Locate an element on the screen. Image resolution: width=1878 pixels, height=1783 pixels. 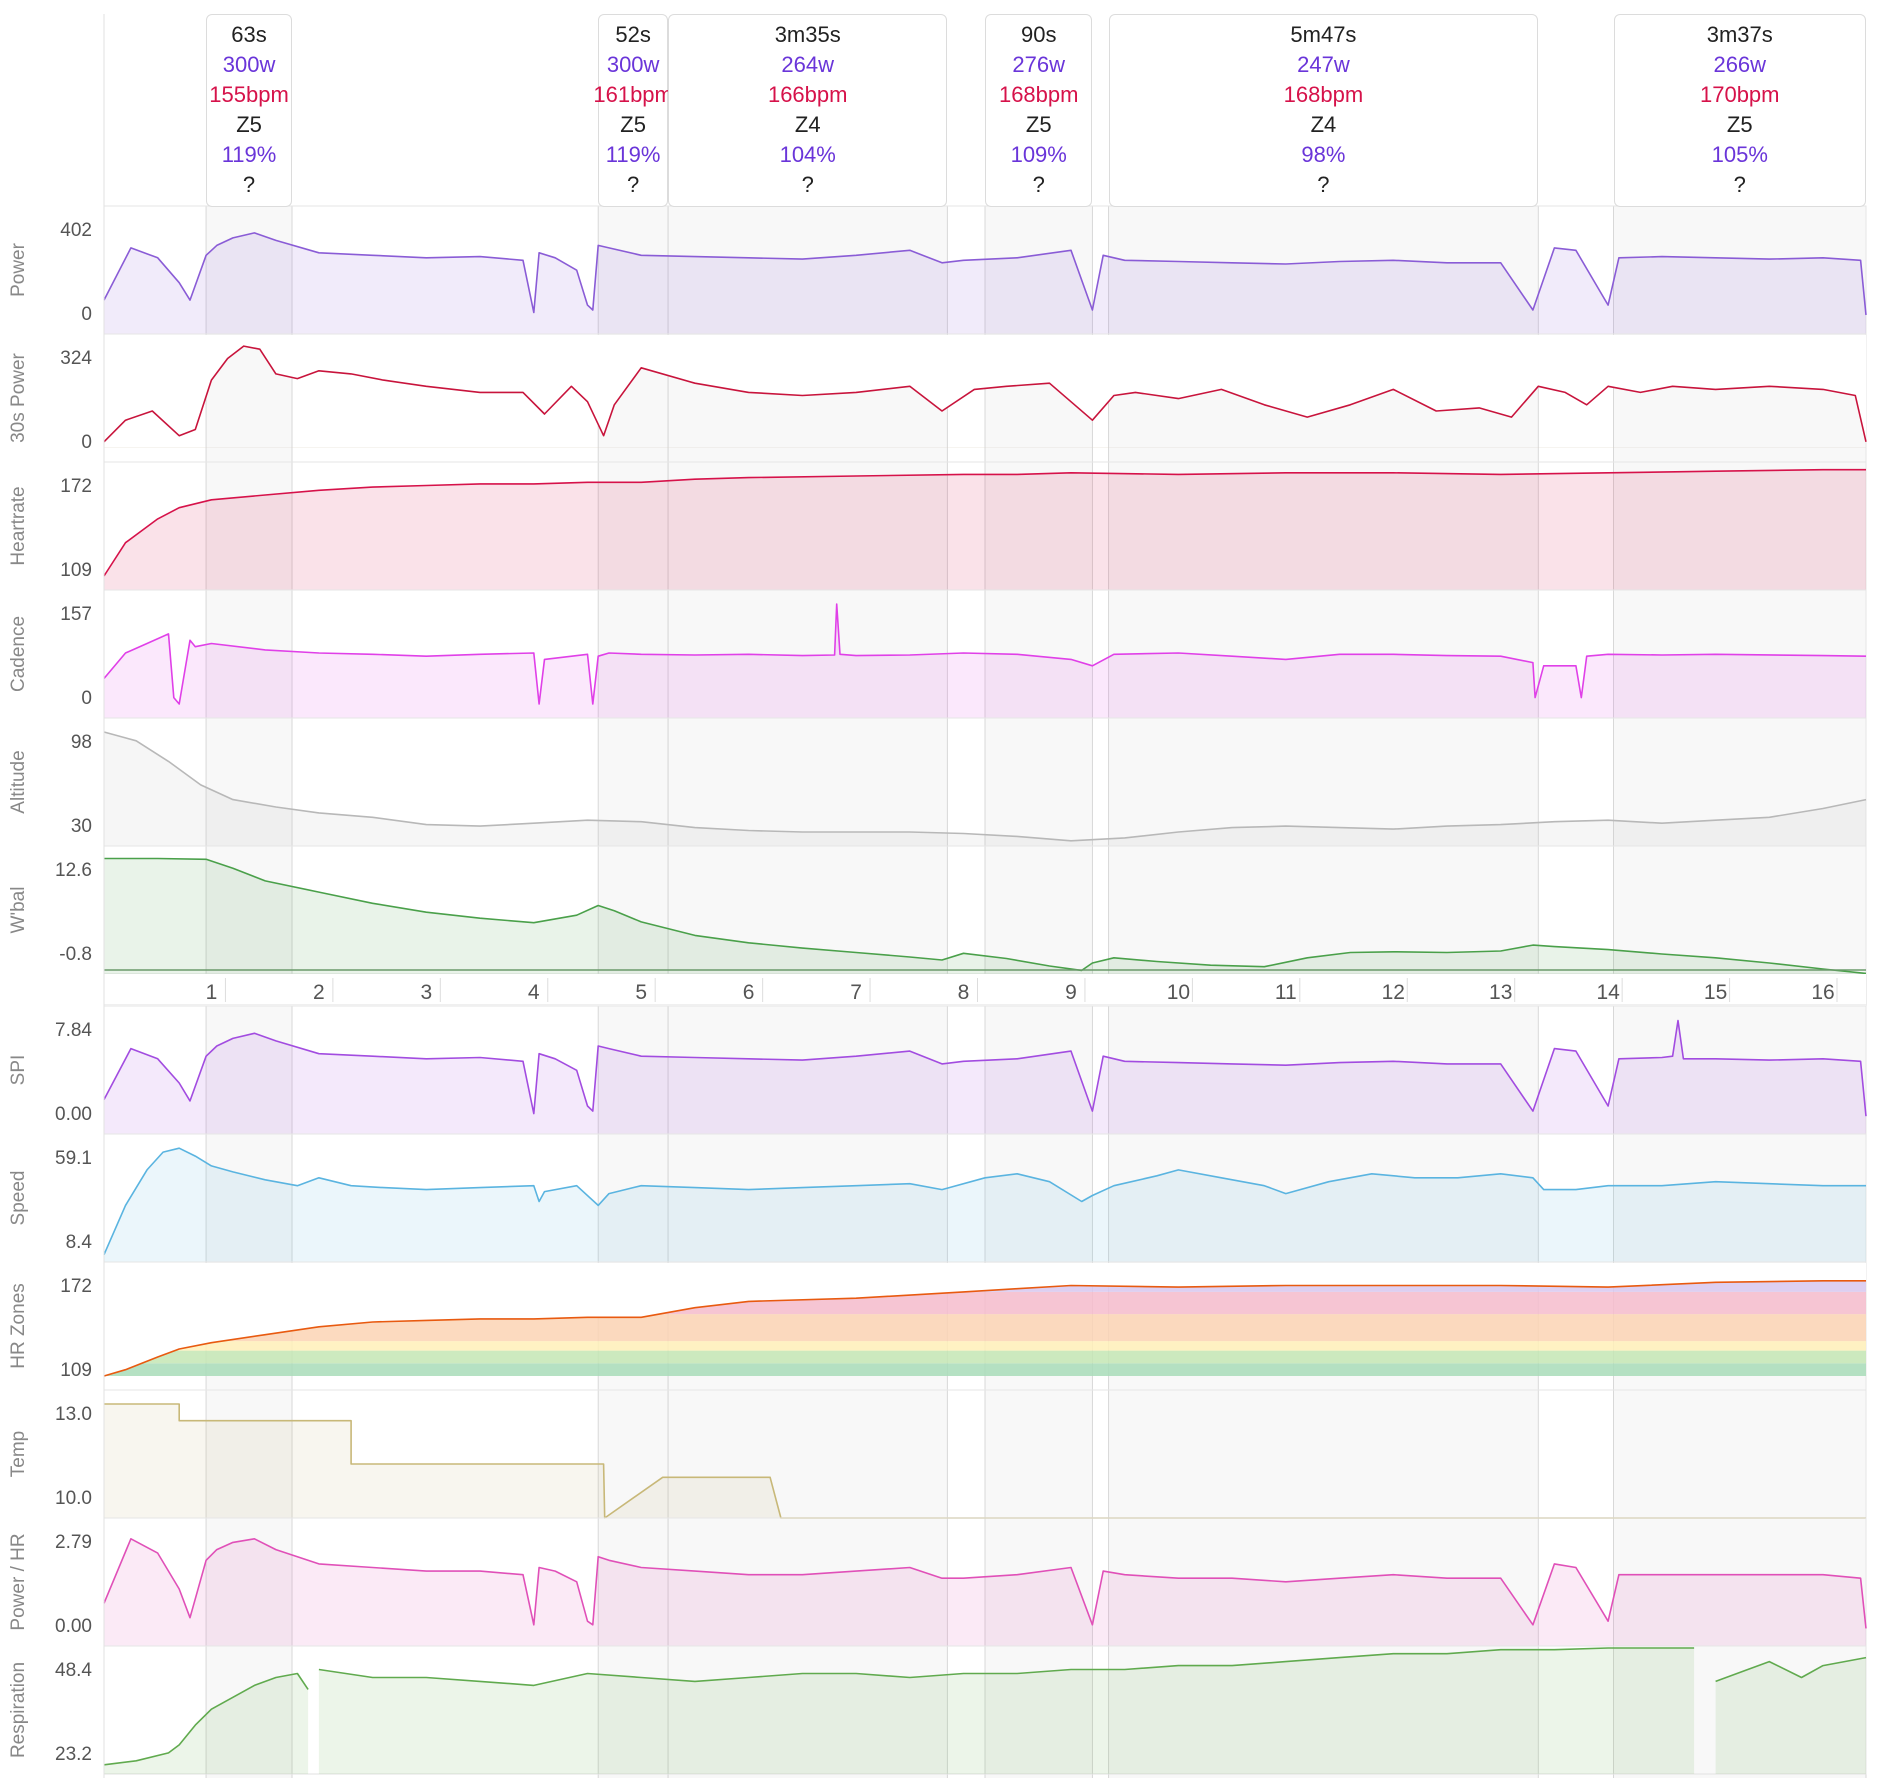
panel-title: Respiration is located at coordinates (18, 1710).